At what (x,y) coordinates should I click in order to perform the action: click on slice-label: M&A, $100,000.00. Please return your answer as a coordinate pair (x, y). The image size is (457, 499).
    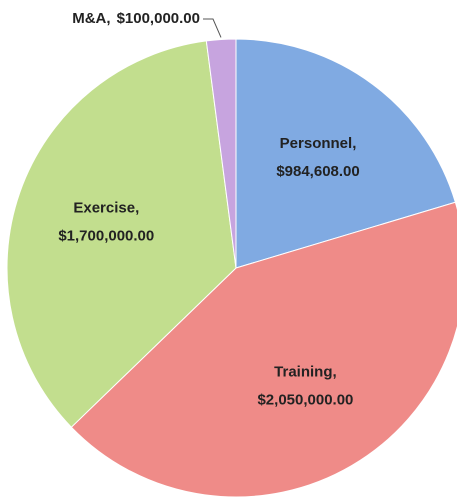
    Looking at the image, I should click on (136, 18).